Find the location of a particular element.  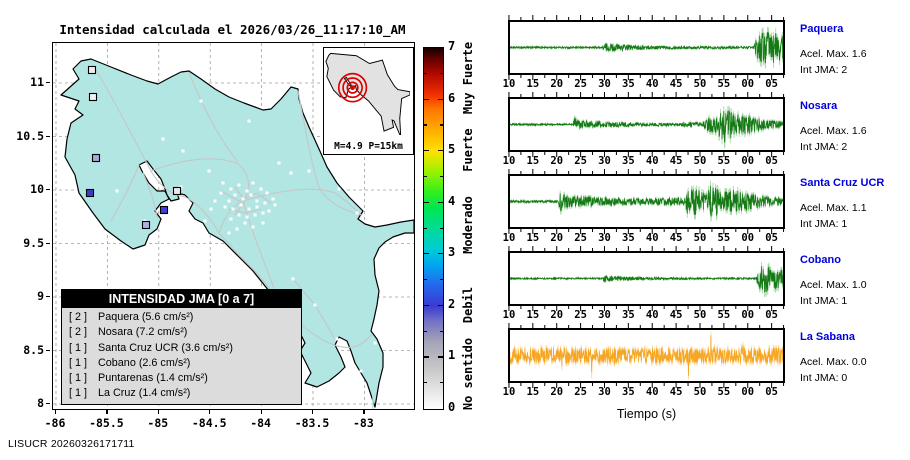

seismo-accel-label: Acel. Max. 1.0 is located at coordinates (833, 285).